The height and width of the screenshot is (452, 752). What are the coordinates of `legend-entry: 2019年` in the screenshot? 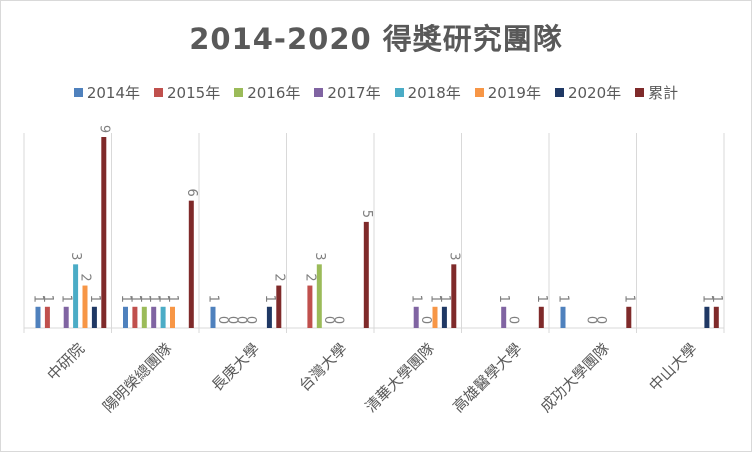 It's located at (507, 92).